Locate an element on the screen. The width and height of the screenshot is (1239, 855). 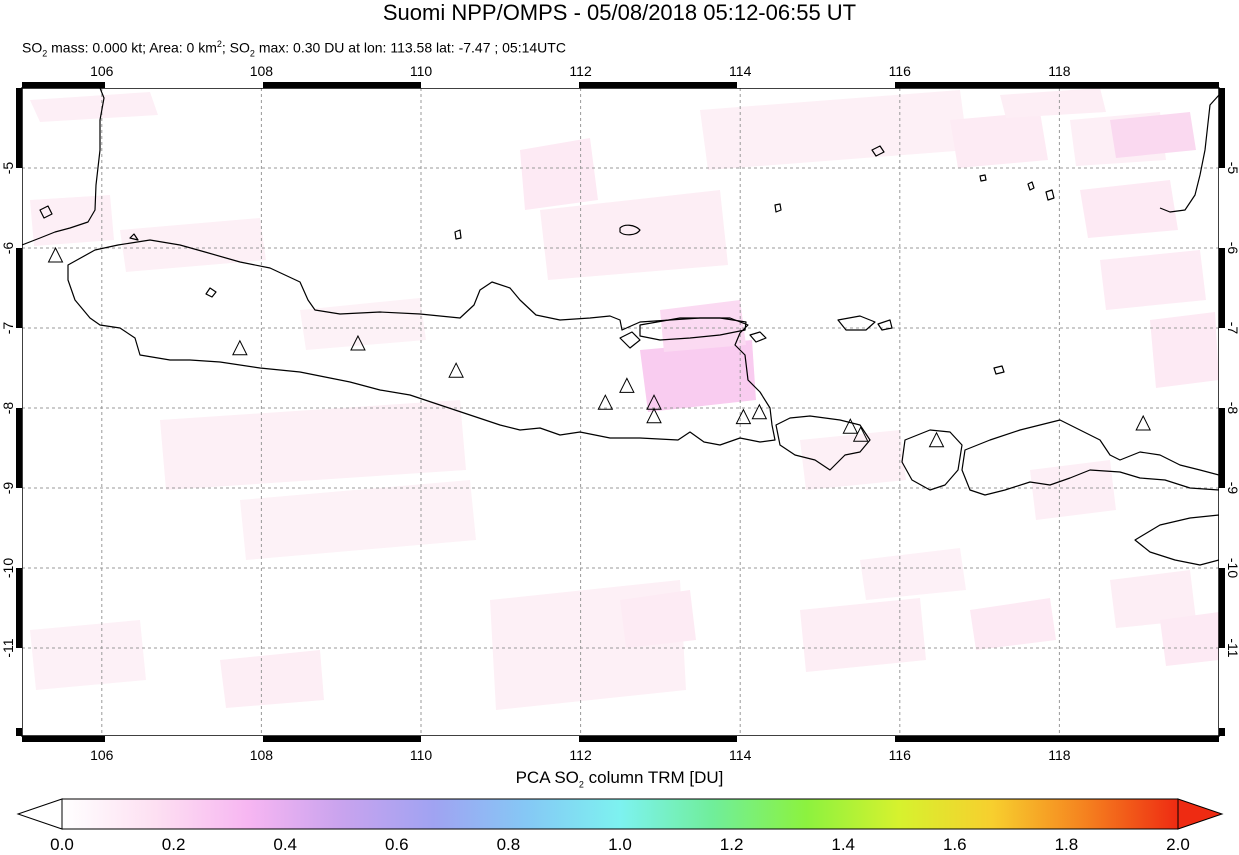
lat-label-left--5: -5 is located at coordinates (8, 168).